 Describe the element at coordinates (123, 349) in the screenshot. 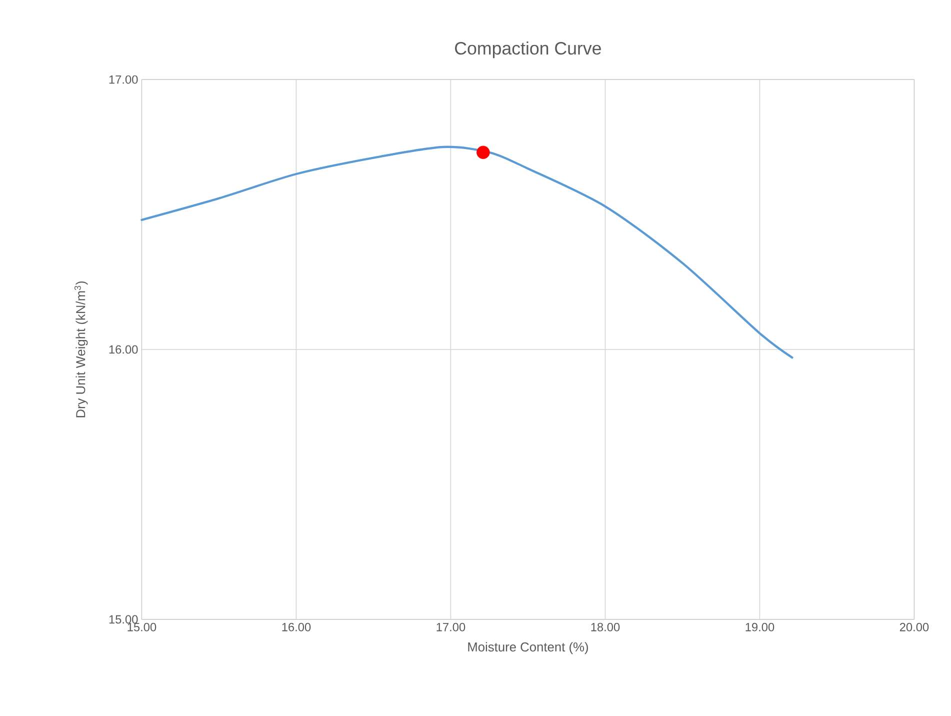

I see `y-tick-label: 16.00` at that location.